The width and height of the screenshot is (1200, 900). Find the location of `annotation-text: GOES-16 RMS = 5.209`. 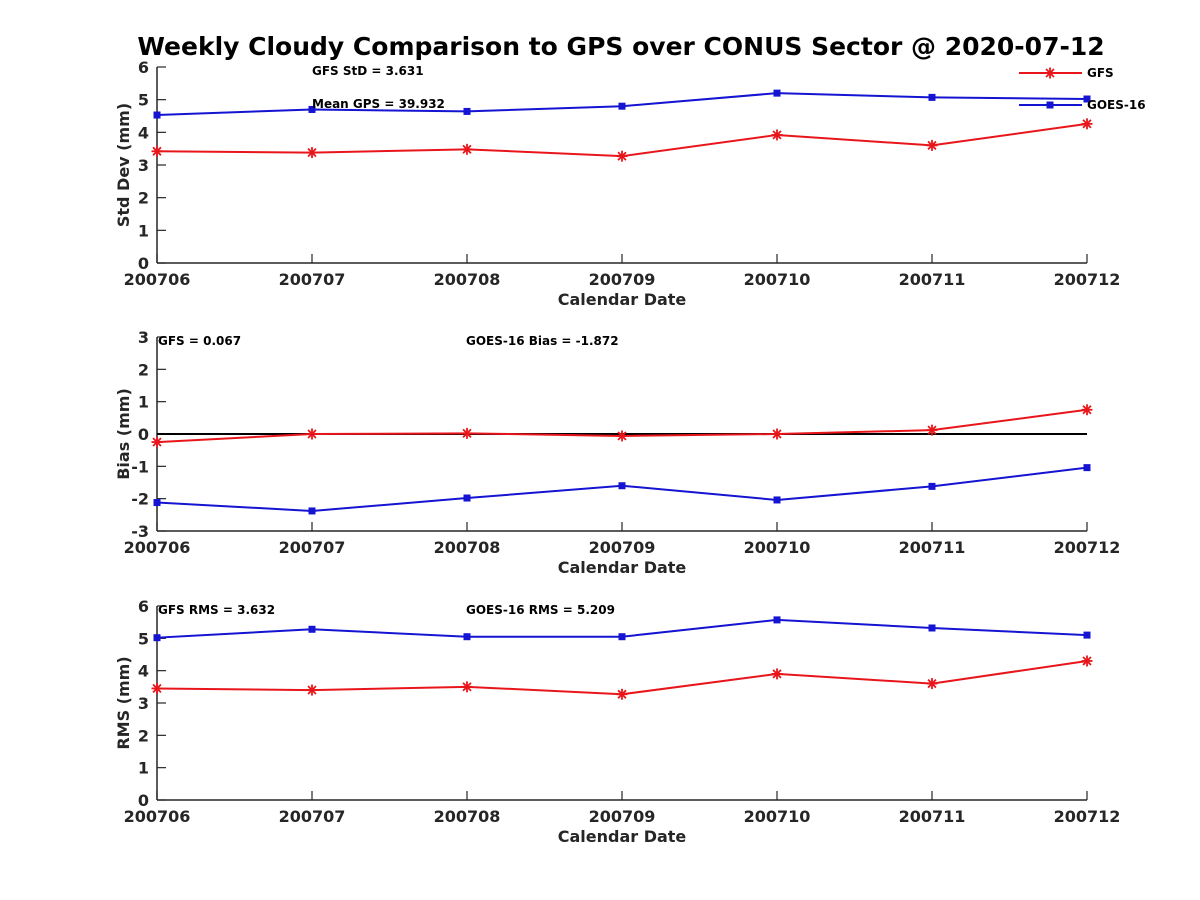

annotation-text: GOES-16 RMS = 5.209 is located at coordinates (540, 610).